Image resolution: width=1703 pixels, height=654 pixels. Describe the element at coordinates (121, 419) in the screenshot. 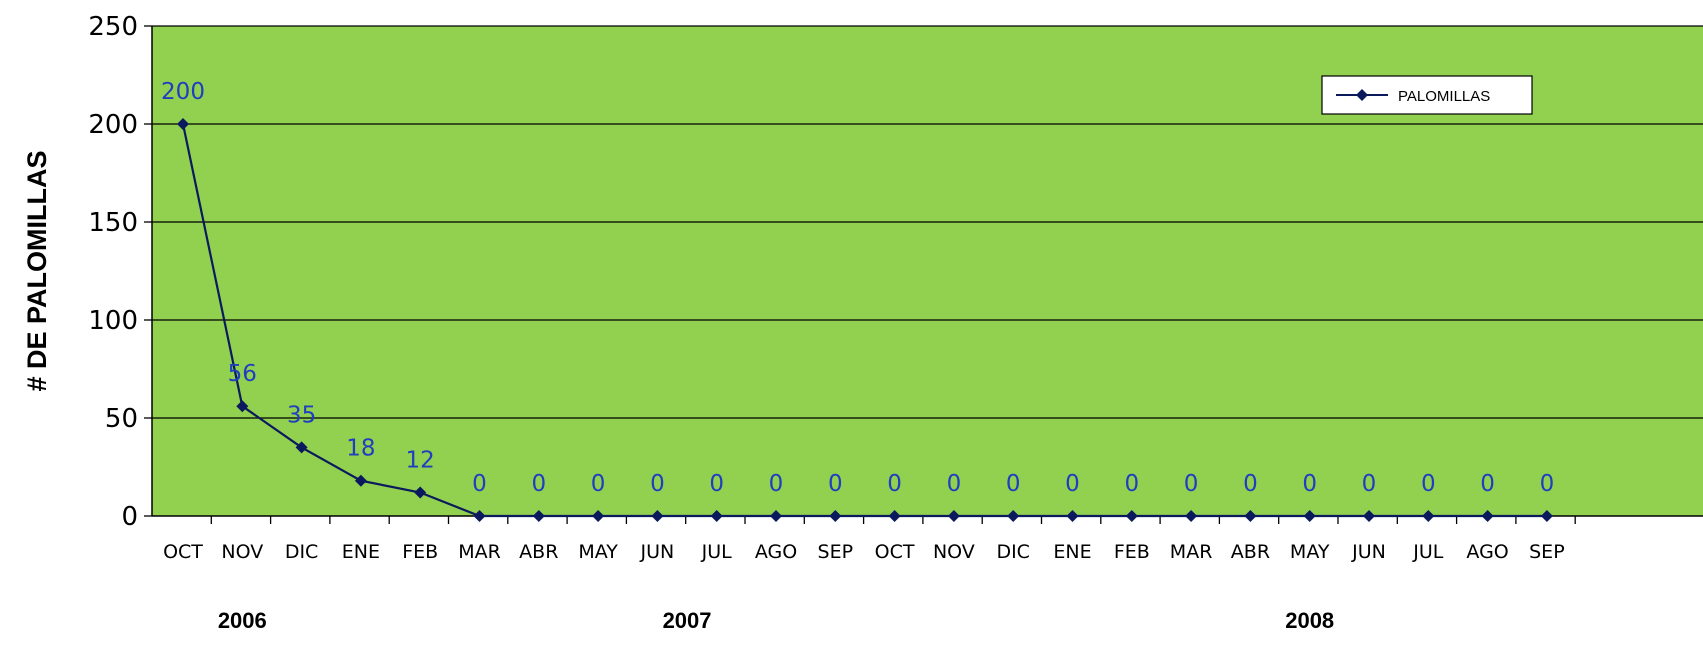

I see `y-tick-label: 50` at that location.